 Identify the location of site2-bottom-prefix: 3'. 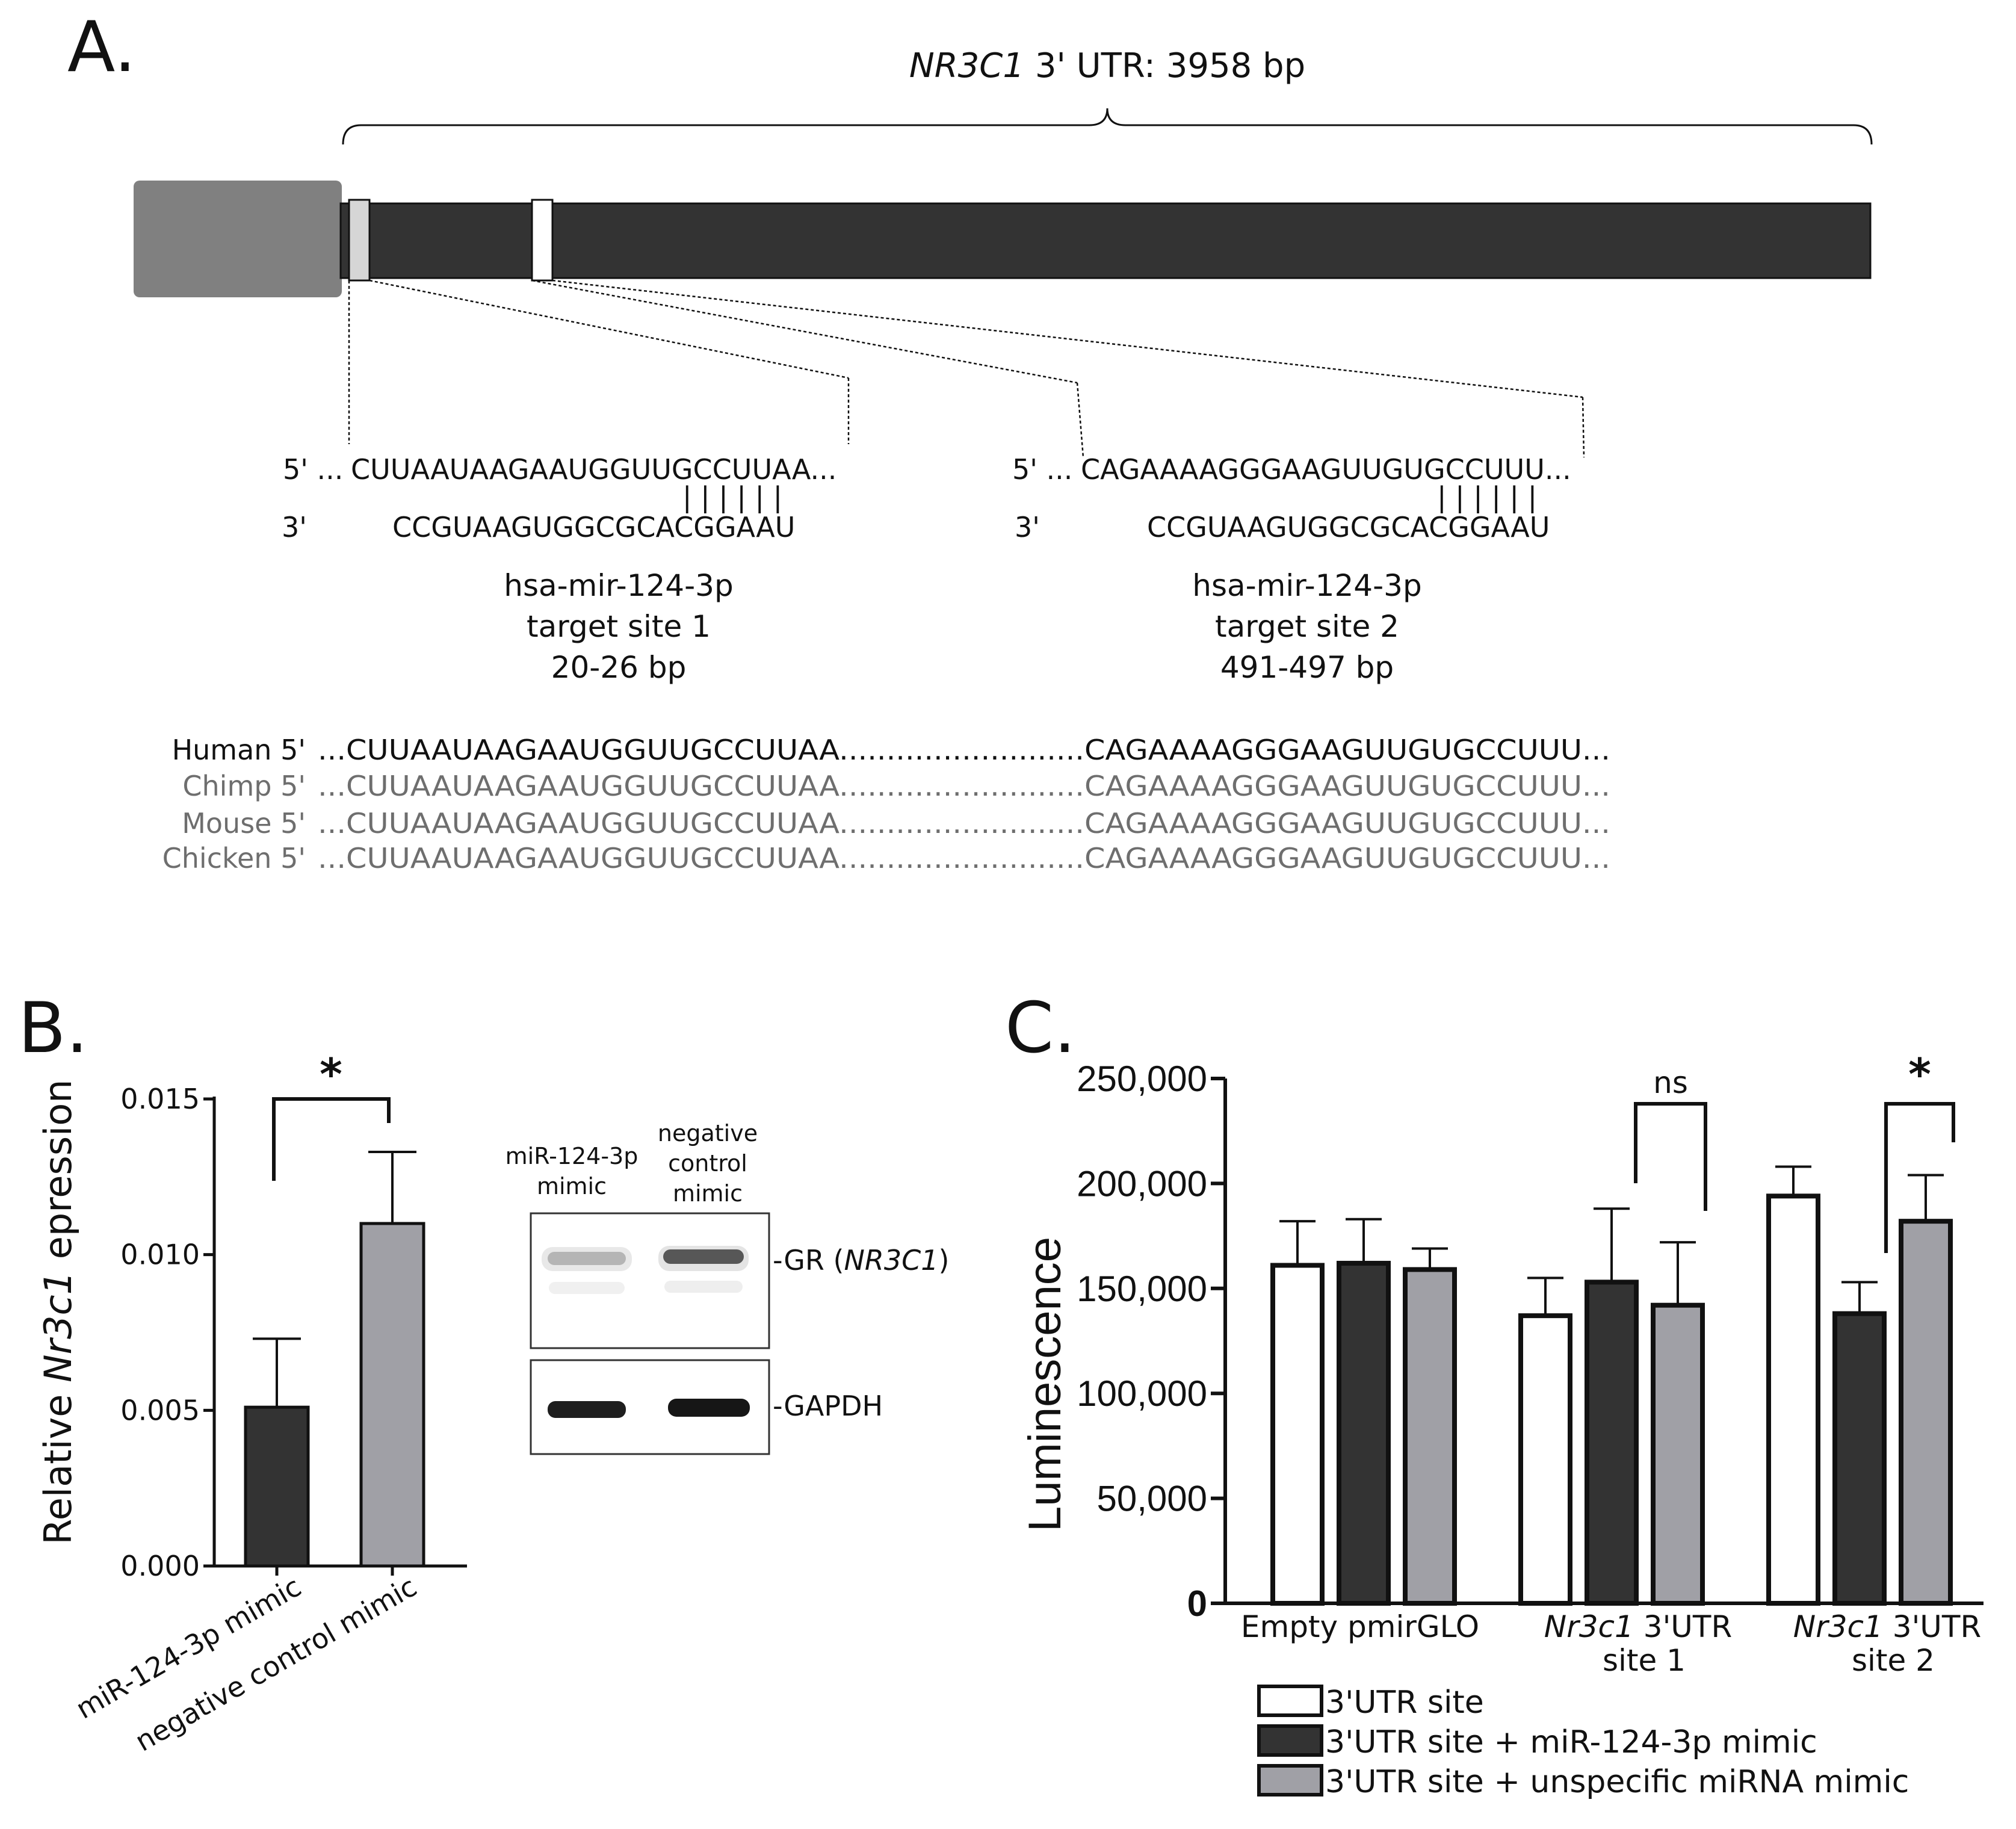
(1027, 527).